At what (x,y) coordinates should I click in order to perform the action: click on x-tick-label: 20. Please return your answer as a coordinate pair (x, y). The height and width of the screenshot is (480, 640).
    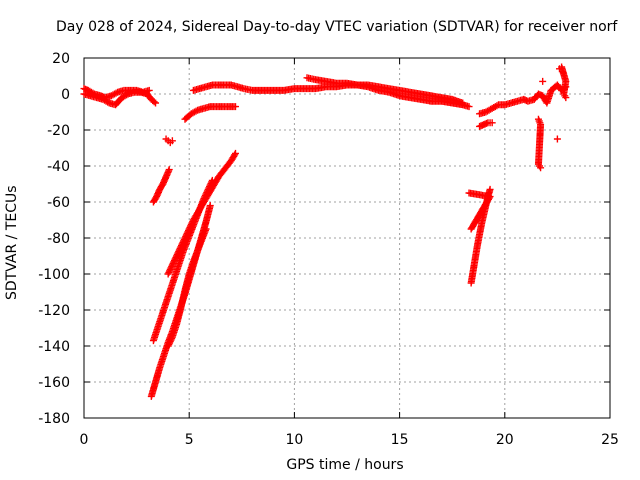
    Looking at the image, I should click on (505, 440).